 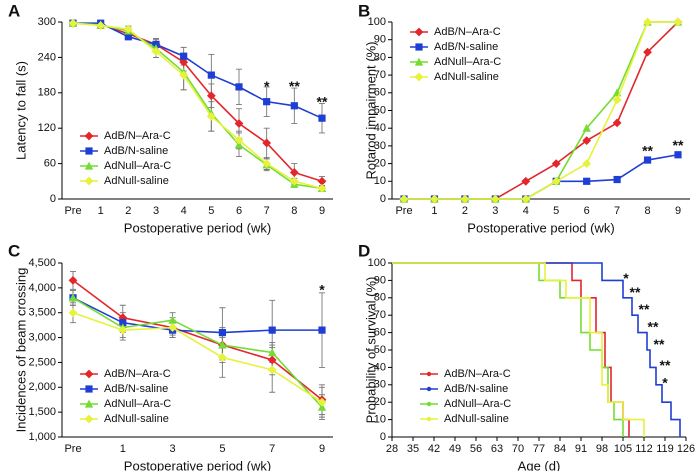 I want to click on x-tick-label: 35, so click(x=413, y=449).